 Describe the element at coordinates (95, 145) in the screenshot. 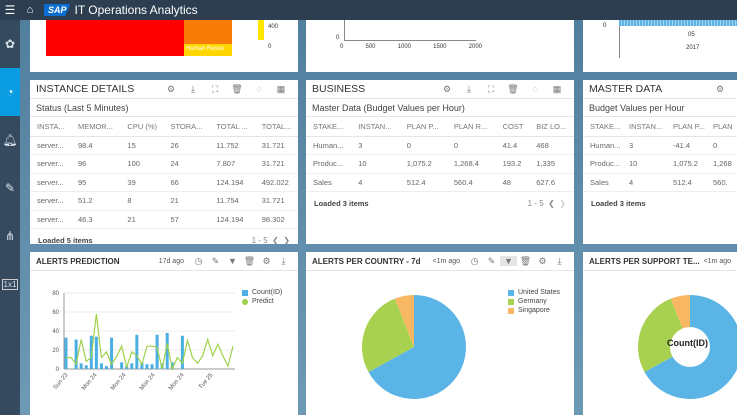

I see `table-cell: 98.4` at that location.